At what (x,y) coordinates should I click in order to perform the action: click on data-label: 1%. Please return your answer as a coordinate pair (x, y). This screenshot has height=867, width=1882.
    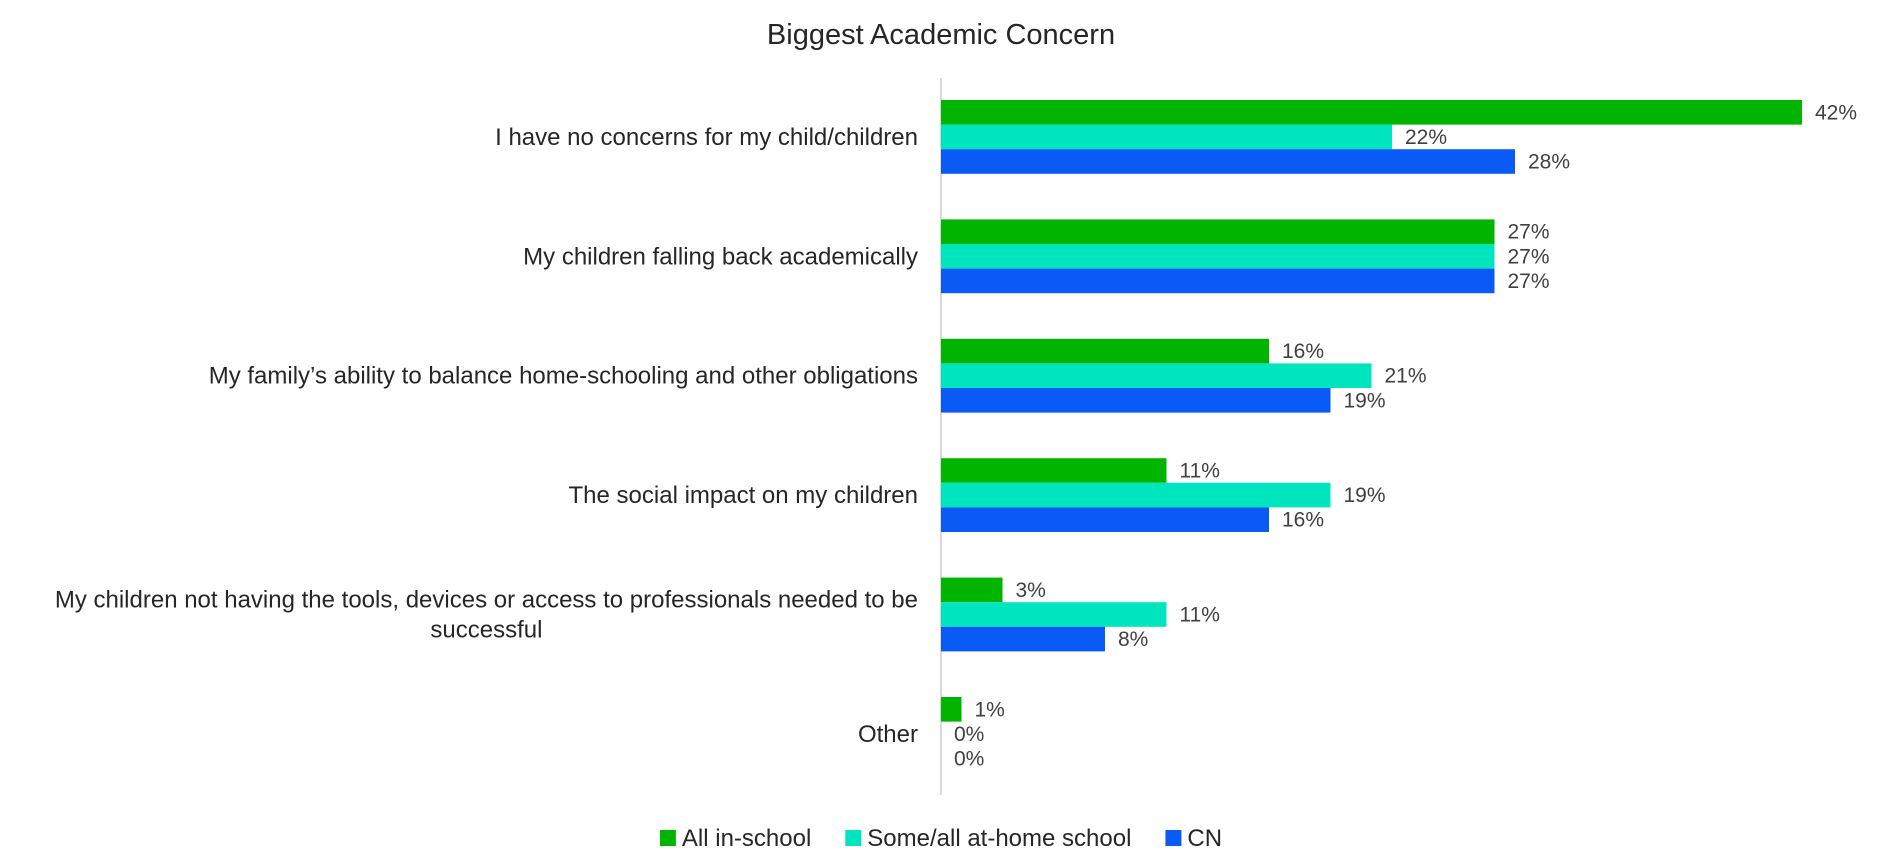
    Looking at the image, I should click on (990, 709).